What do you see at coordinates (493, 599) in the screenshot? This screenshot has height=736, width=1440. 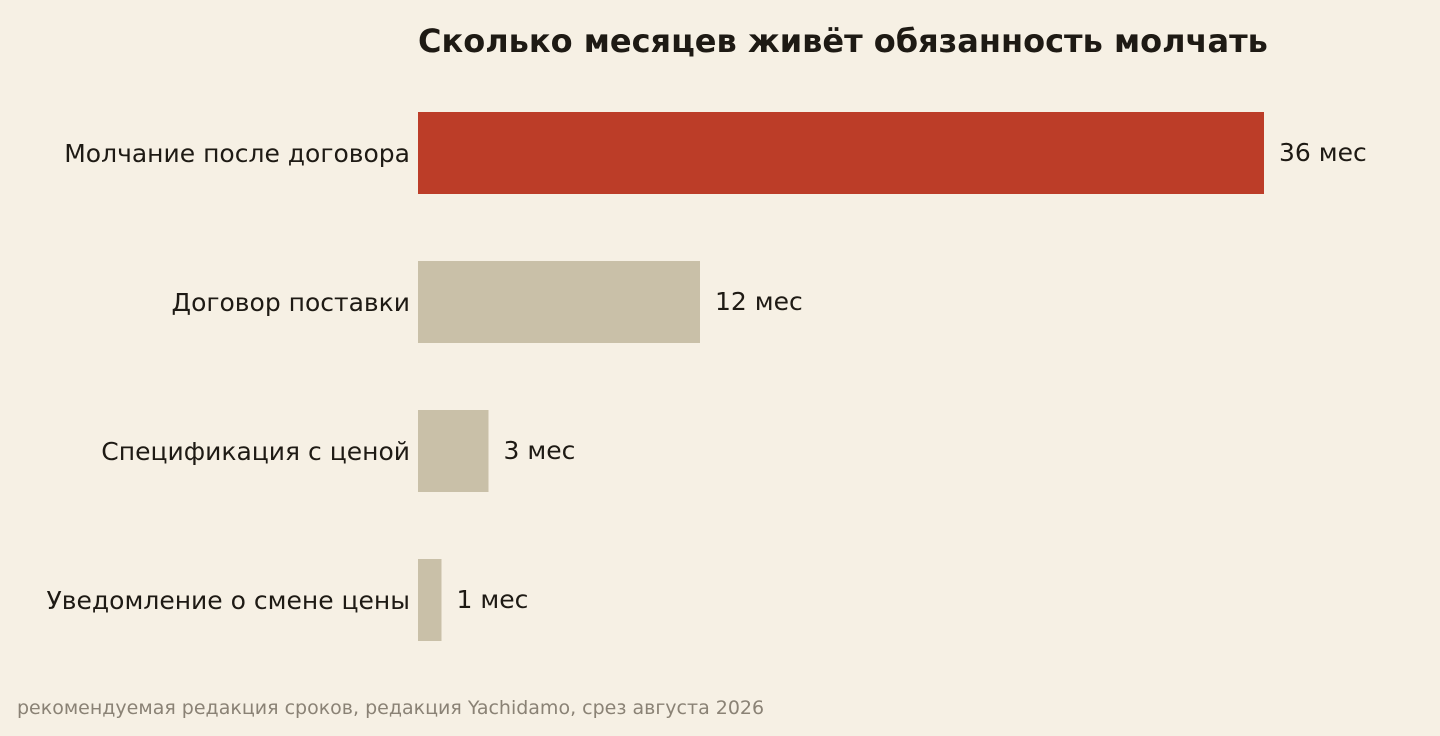 I see `value-label-4: 1 мес` at bounding box center [493, 599].